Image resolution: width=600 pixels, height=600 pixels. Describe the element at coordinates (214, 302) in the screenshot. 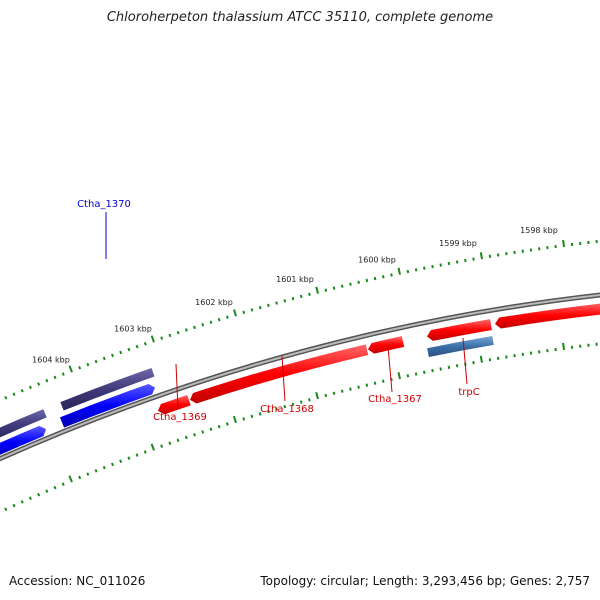

I see `scale-label: 1602 kbp` at that location.